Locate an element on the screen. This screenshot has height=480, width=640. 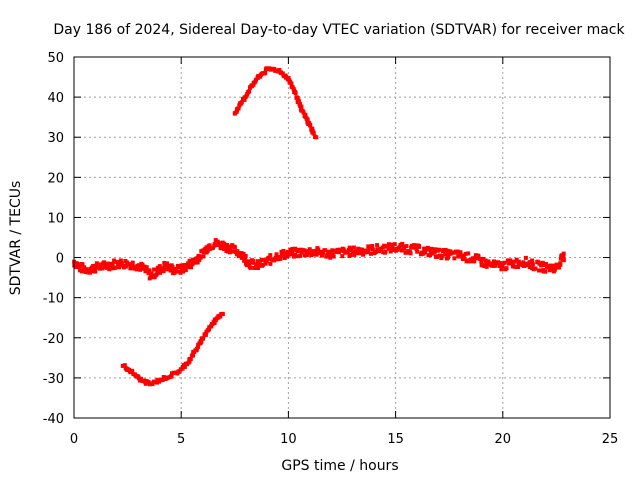
y-tick-label: 0 is located at coordinates (60, 259).